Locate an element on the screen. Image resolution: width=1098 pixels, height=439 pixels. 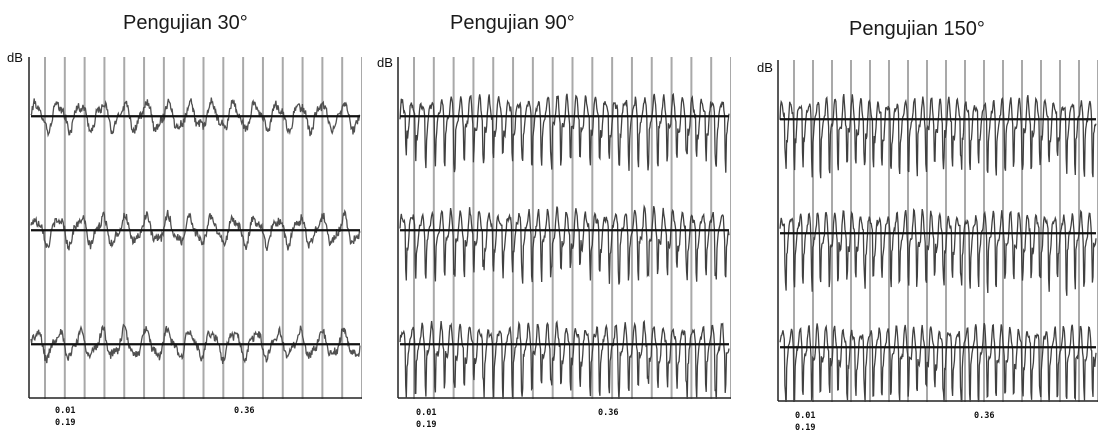
y-axis-label-150: dB is located at coordinates (765, 67).